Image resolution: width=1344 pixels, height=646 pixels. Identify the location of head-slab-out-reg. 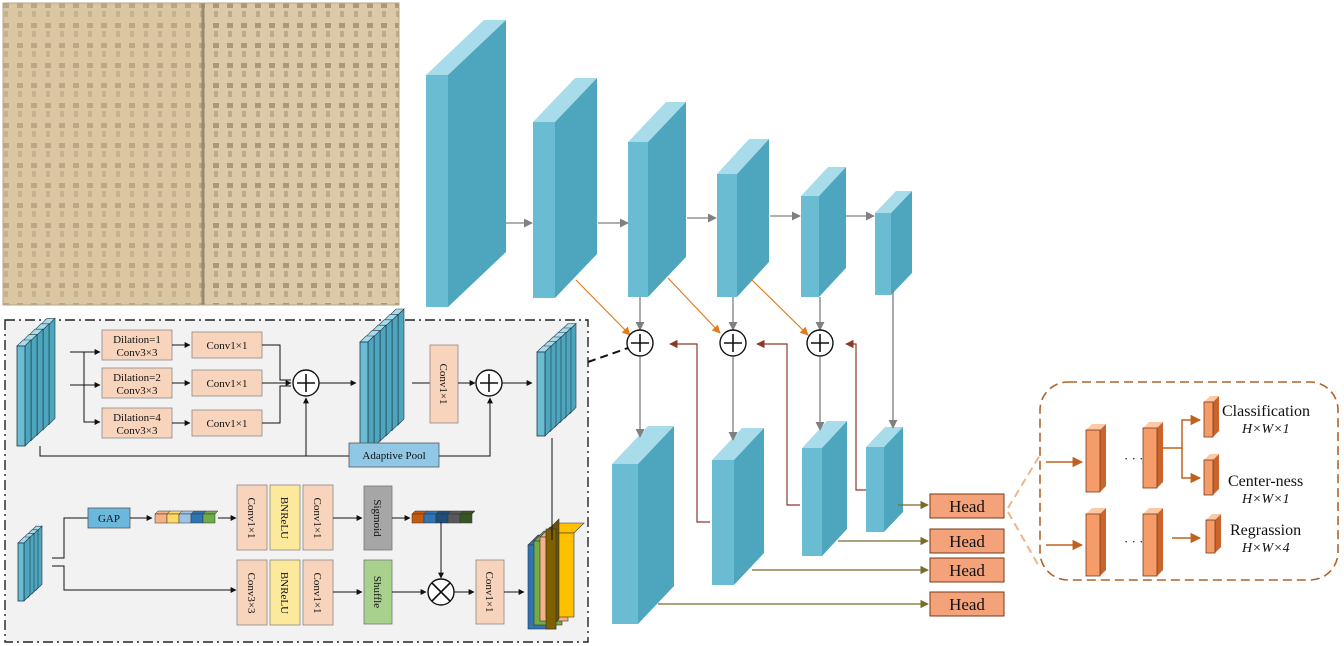
(1213, 534).